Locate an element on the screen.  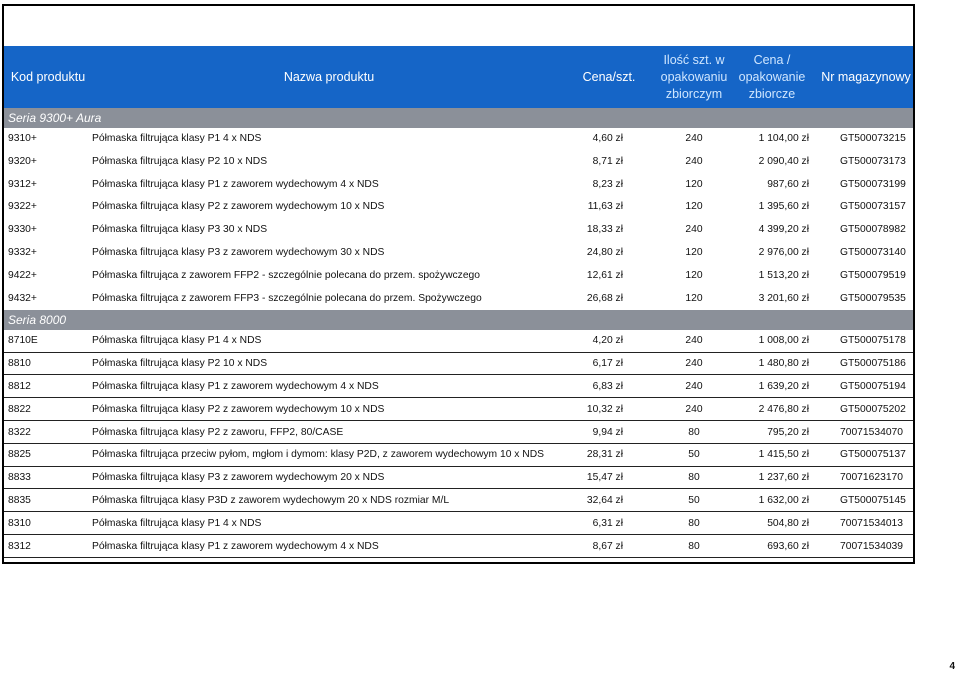
pack-price: 1 395,60 zł is located at coordinates (783, 207).